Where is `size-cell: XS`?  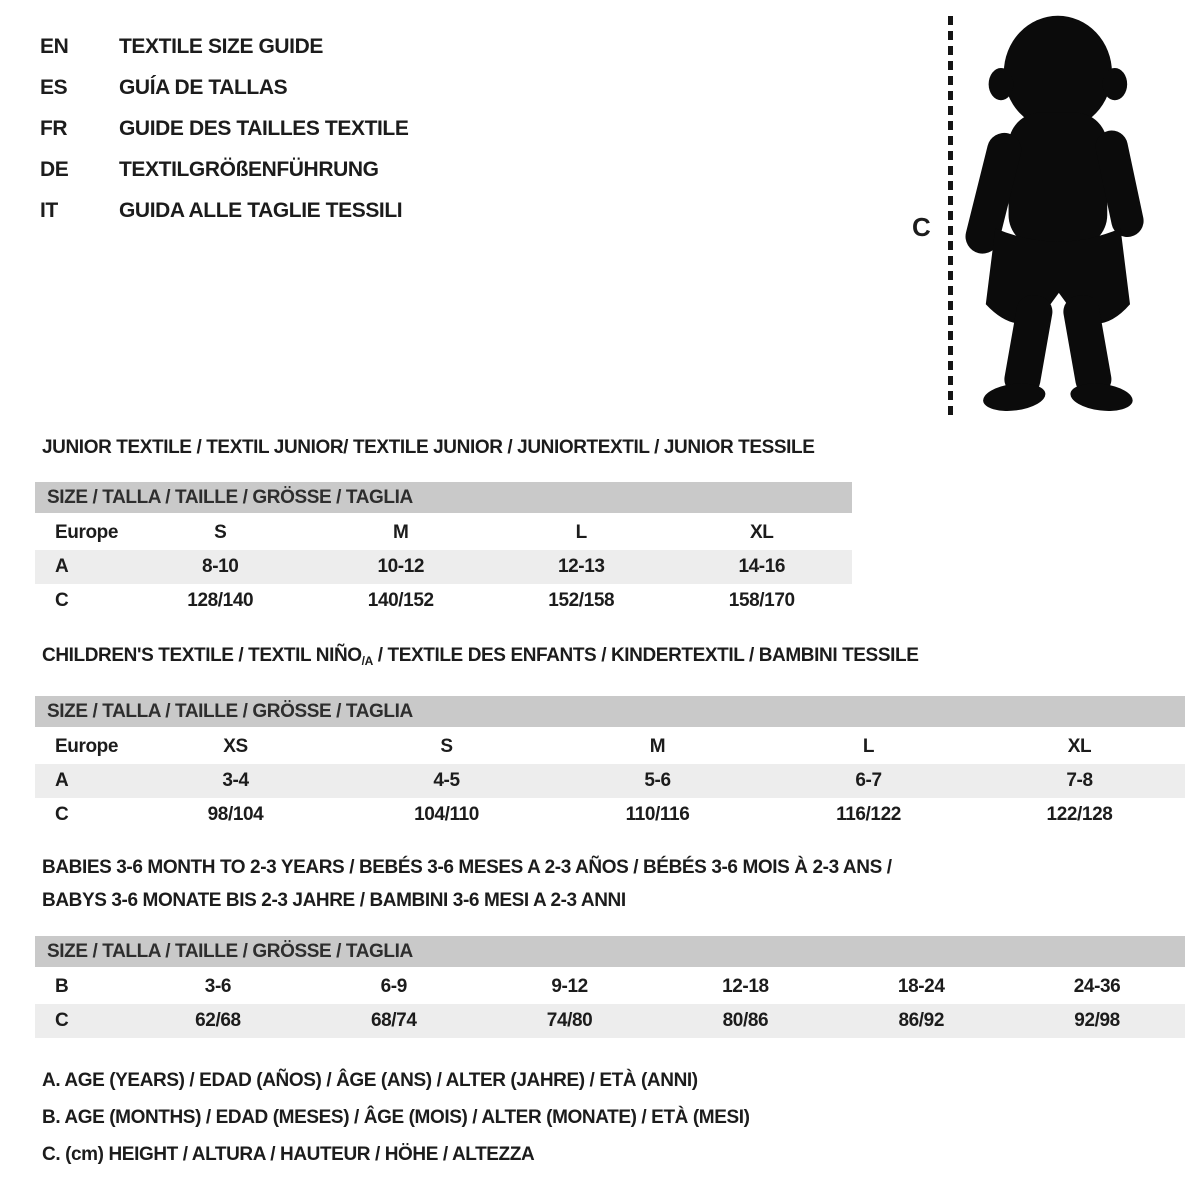
size-cell: XS is located at coordinates (235, 746).